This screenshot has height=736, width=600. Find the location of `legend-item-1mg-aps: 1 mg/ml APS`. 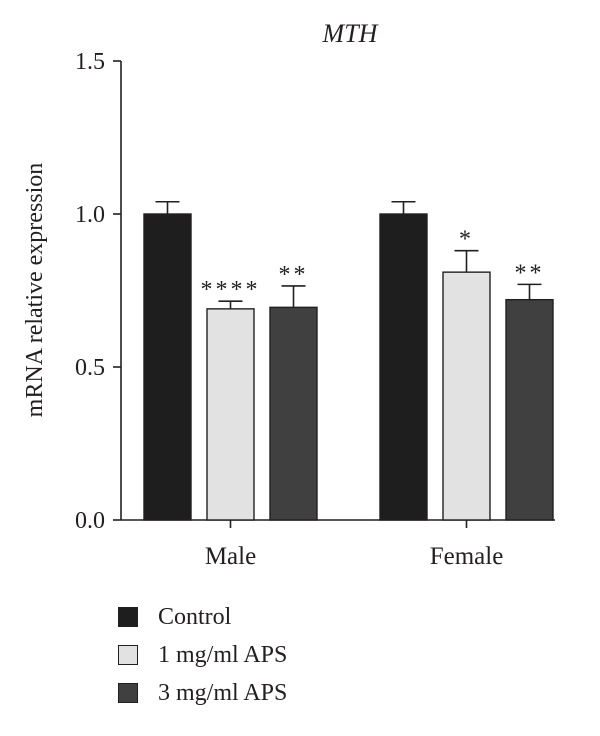

legend-item-1mg-aps: 1 mg/ml APS is located at coordinates (202, 655).